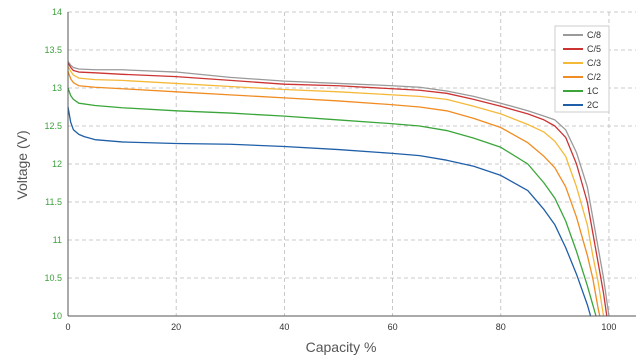 The width and height of the screenshot is (637, 359). Describe the element at coordinates (393, 327) in the screenshot. I see `x-tick-label: 60` at that location.